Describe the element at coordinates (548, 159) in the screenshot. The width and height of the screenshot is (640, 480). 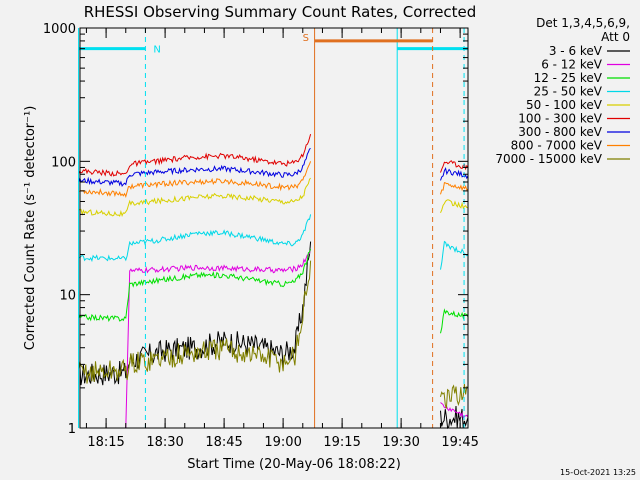
I see `legend-entry-label: 7000 - 15000 keV` at that location.